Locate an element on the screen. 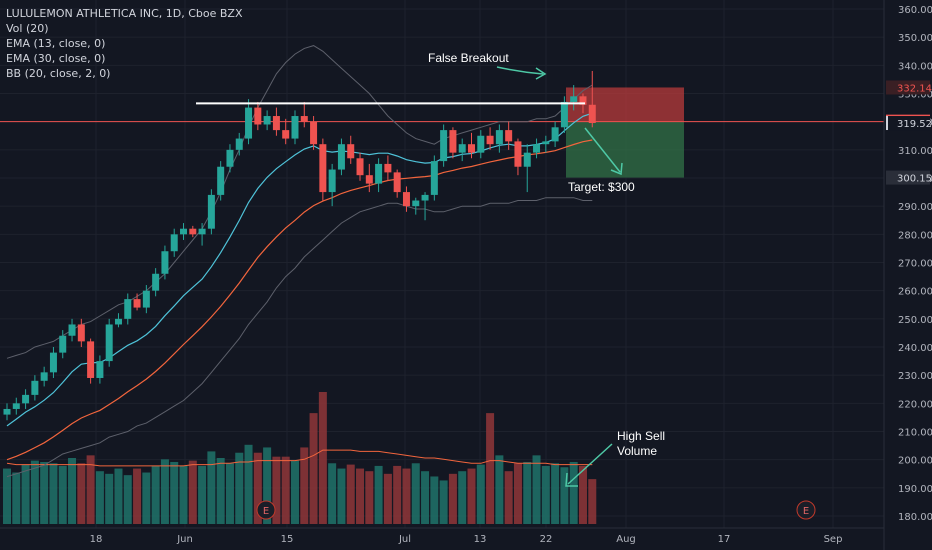 The width and height of the screenshot is (932, 550). time-axis: 18 Jun 15 Jul 13 22 Aug 17 Sep is located at coordinates (442, 536).